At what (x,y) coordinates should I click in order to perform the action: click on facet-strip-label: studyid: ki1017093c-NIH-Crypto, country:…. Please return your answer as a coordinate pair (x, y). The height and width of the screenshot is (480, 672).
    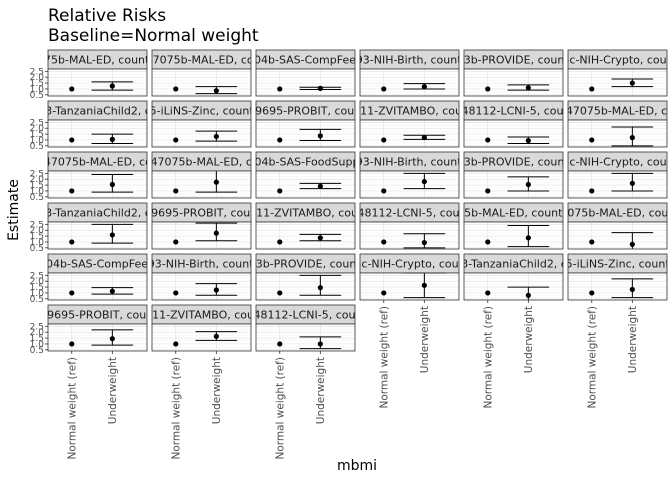
    Looking at the image, I should click on (409, 264).